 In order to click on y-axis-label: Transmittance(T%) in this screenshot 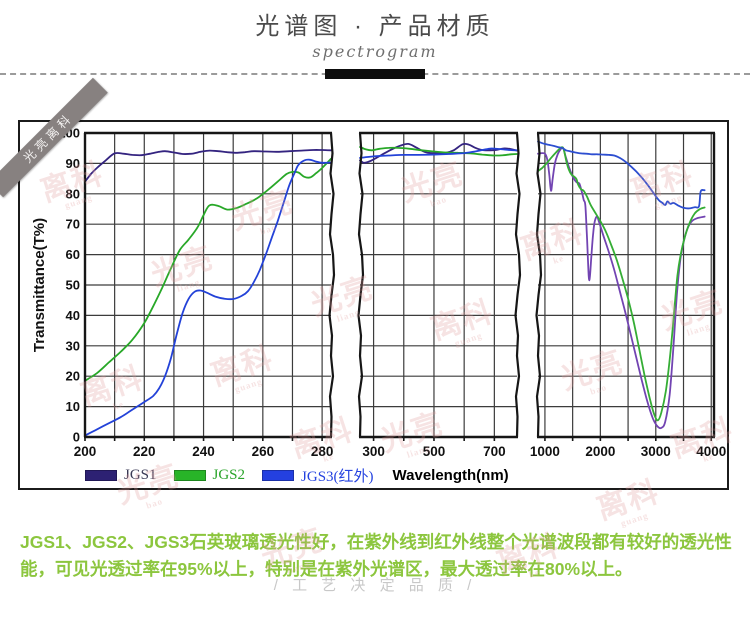, I will do `click(39, 285)`.